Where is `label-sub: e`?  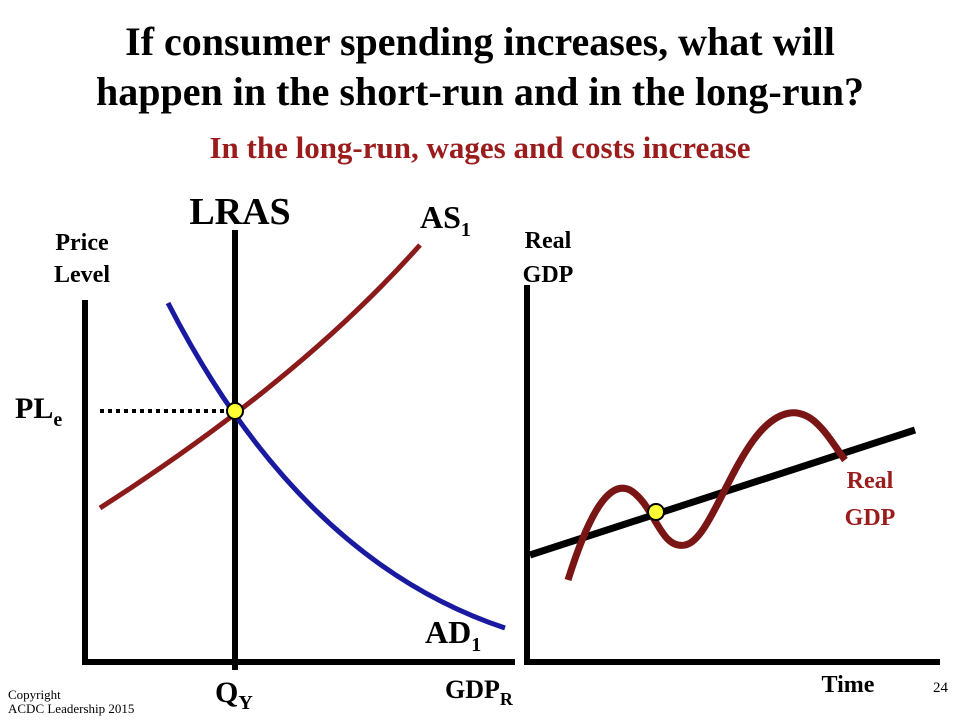 label-sub: e is located at coordinates (57, 420).